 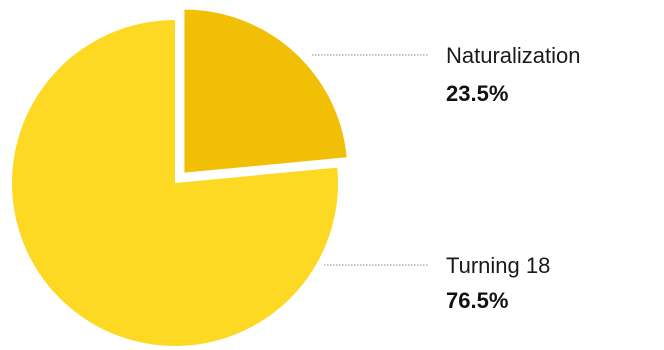 What do you see at coordinates (265, 91) in the screenshot?
I see `pie-slice-naturalization` at bounding box center [265, 91].